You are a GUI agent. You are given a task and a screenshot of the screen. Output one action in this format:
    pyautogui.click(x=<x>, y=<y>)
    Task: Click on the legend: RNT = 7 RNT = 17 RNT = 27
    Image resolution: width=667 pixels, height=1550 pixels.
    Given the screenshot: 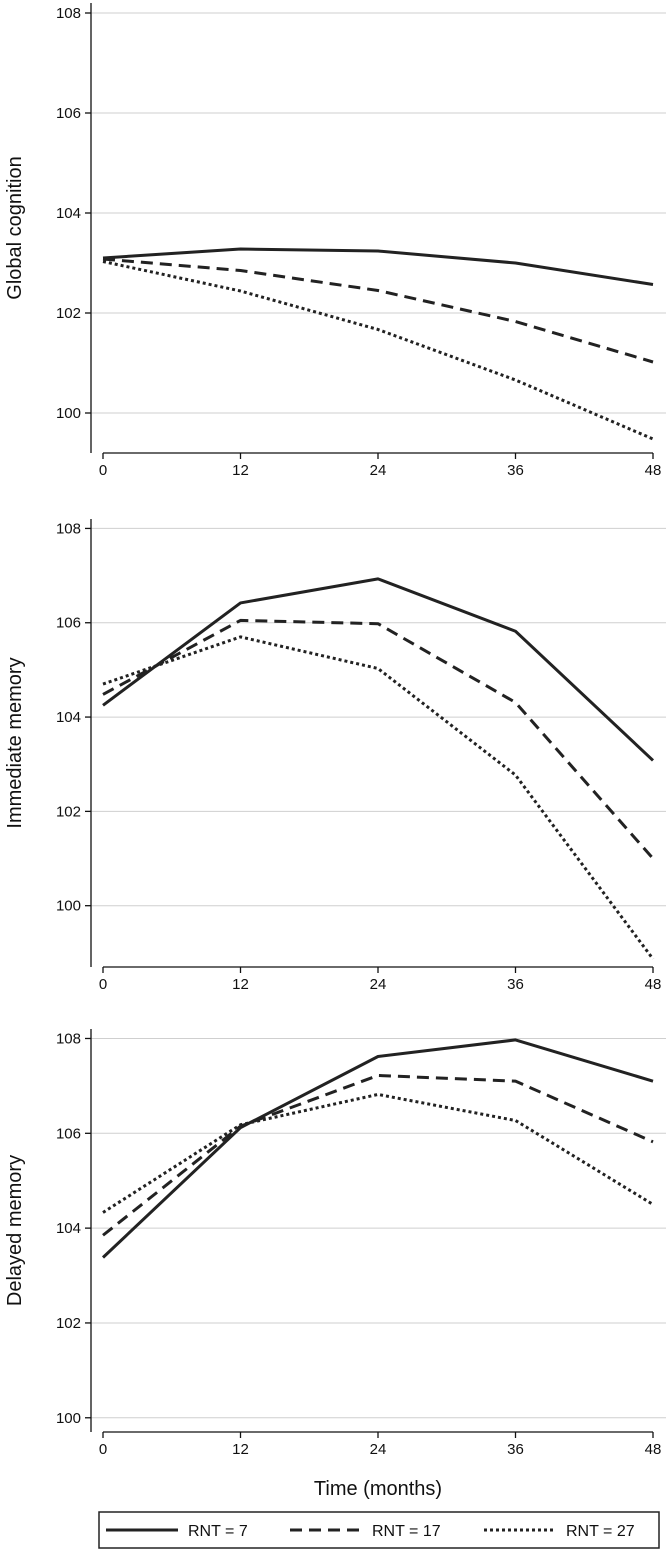 What is the action you would take?
    pyautogui.click(x=379, y=1530)
    